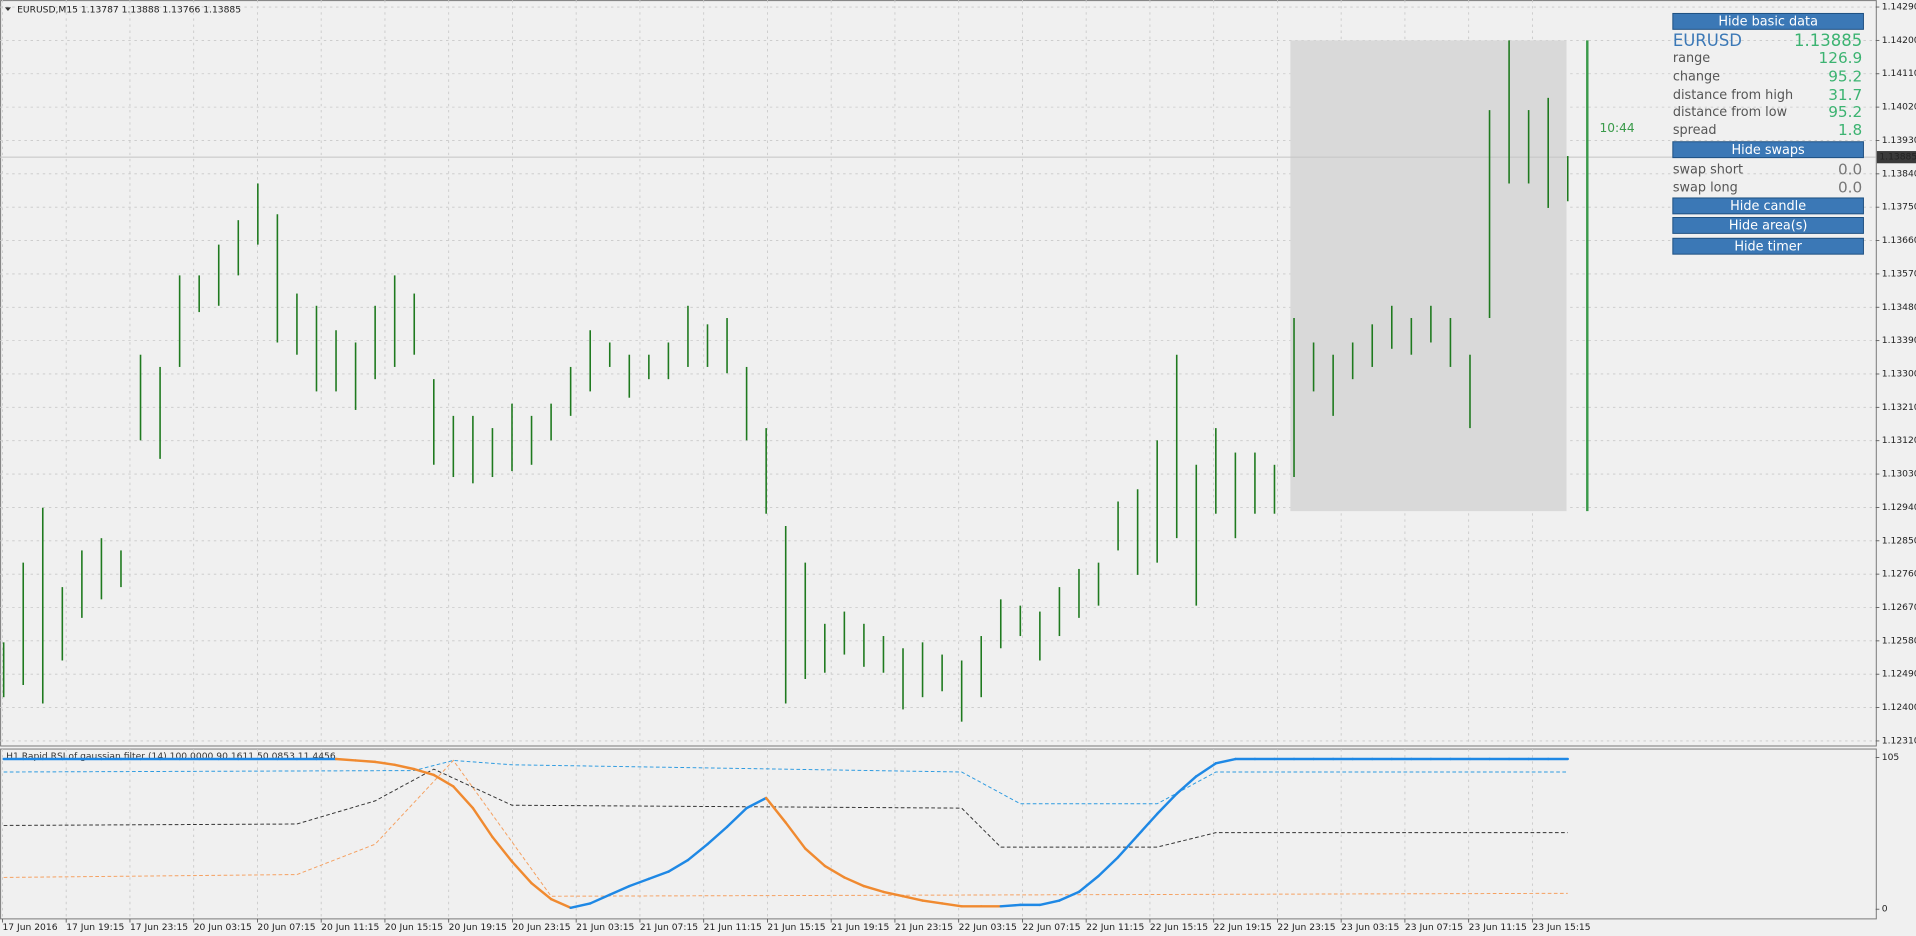 The height and width of the screenshot is (936, 1916). What do you see at coordinates (1899, 640) in the screenshot?
I see `y-tick-label: 1.12580` at bounding box center [1899, 640].